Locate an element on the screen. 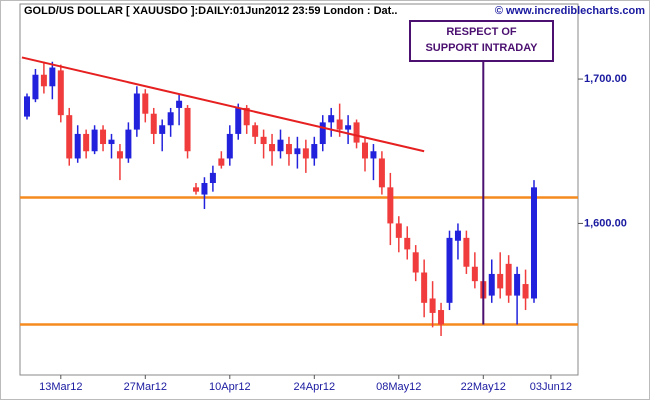 The image size is (650, 400). x-tick-label: 27Mar12 is located at coordinates (145, 387).